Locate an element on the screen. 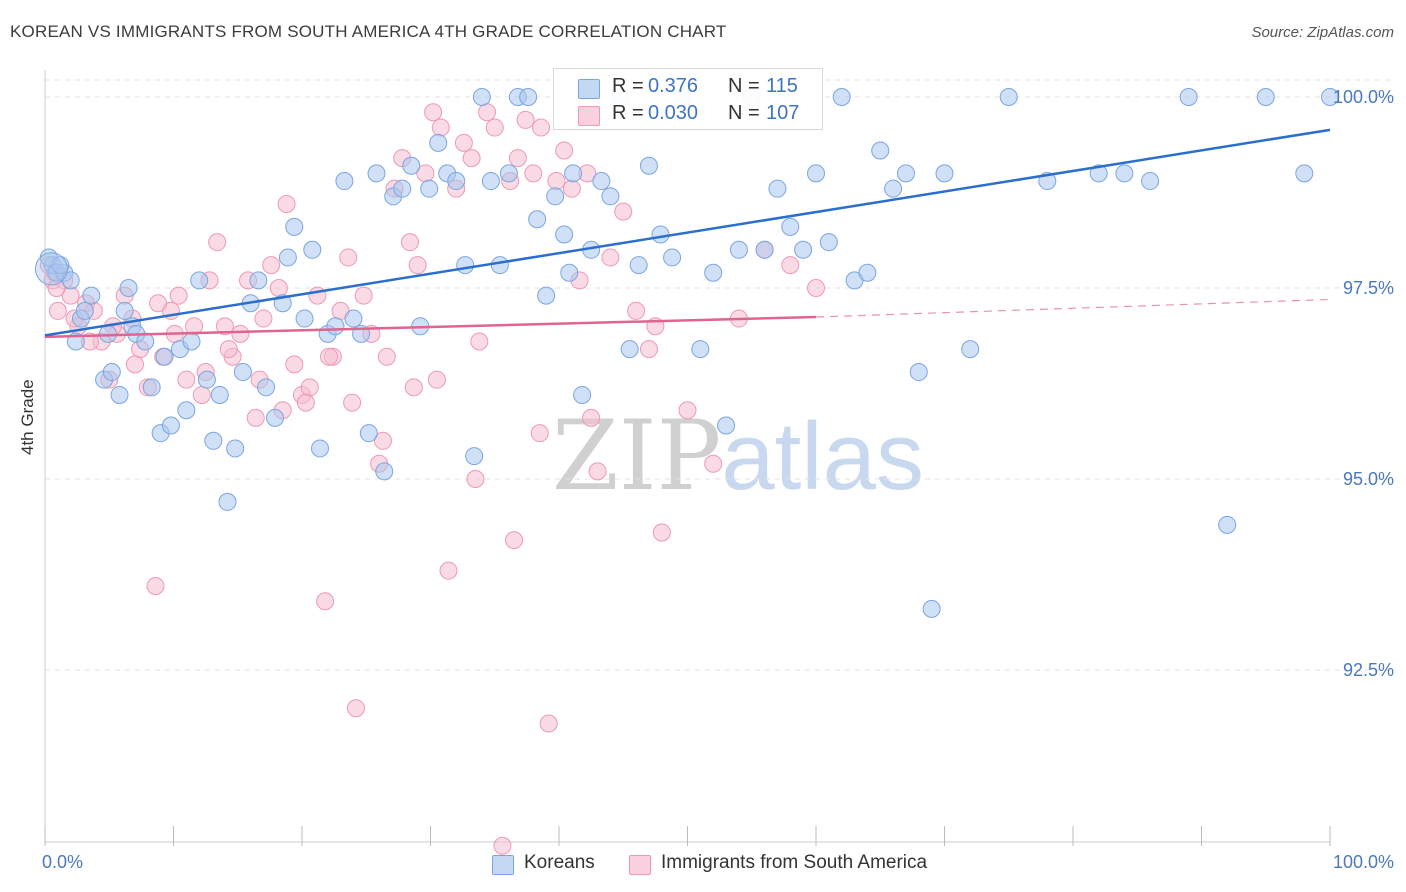 This screenshot has height=892, width=1406. watermark-zip: ZIP is located at coordinates (637, 456).